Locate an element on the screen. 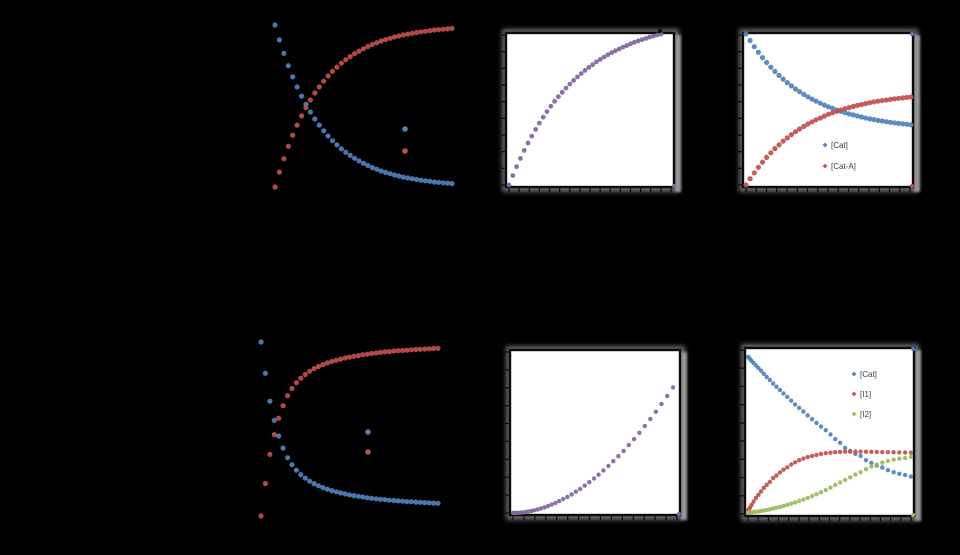 The height and width of the screenshot is (555, 960). chart-top-left-series-red is located at coordinates (363, 107).